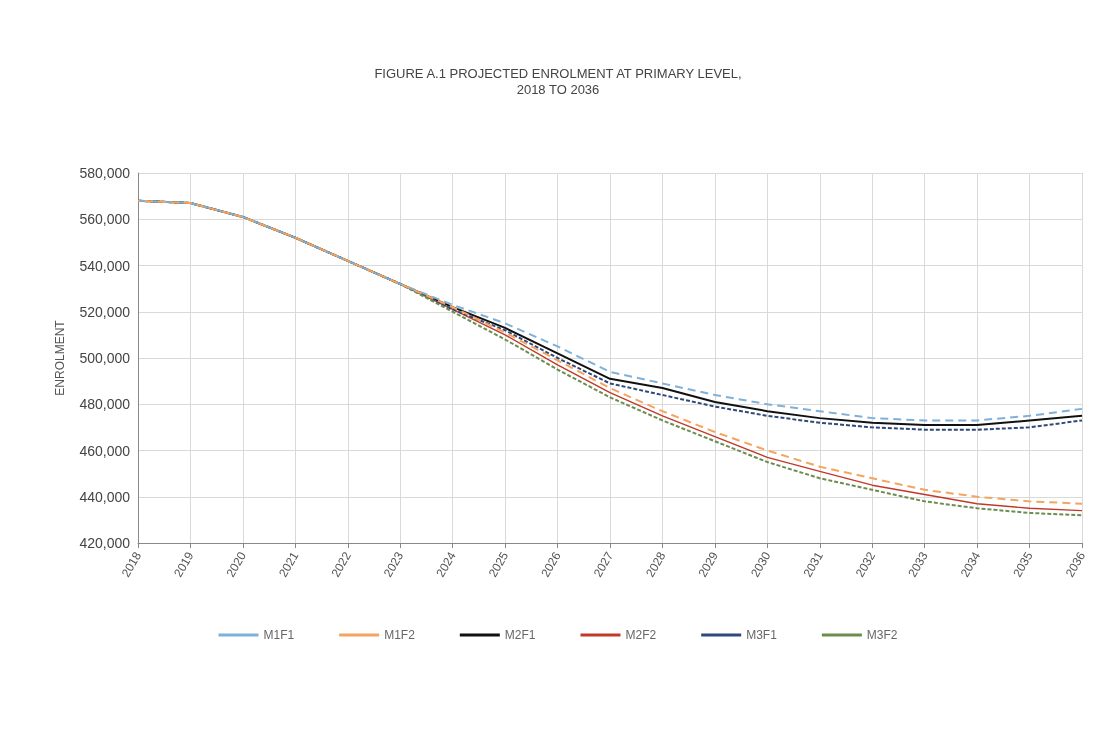 Image resolution: width=1116 pixels, height=729 pixels. Describe the element at coordinates (520, 635) in the screenshot. I see `legend-label: M2F1` at that location.